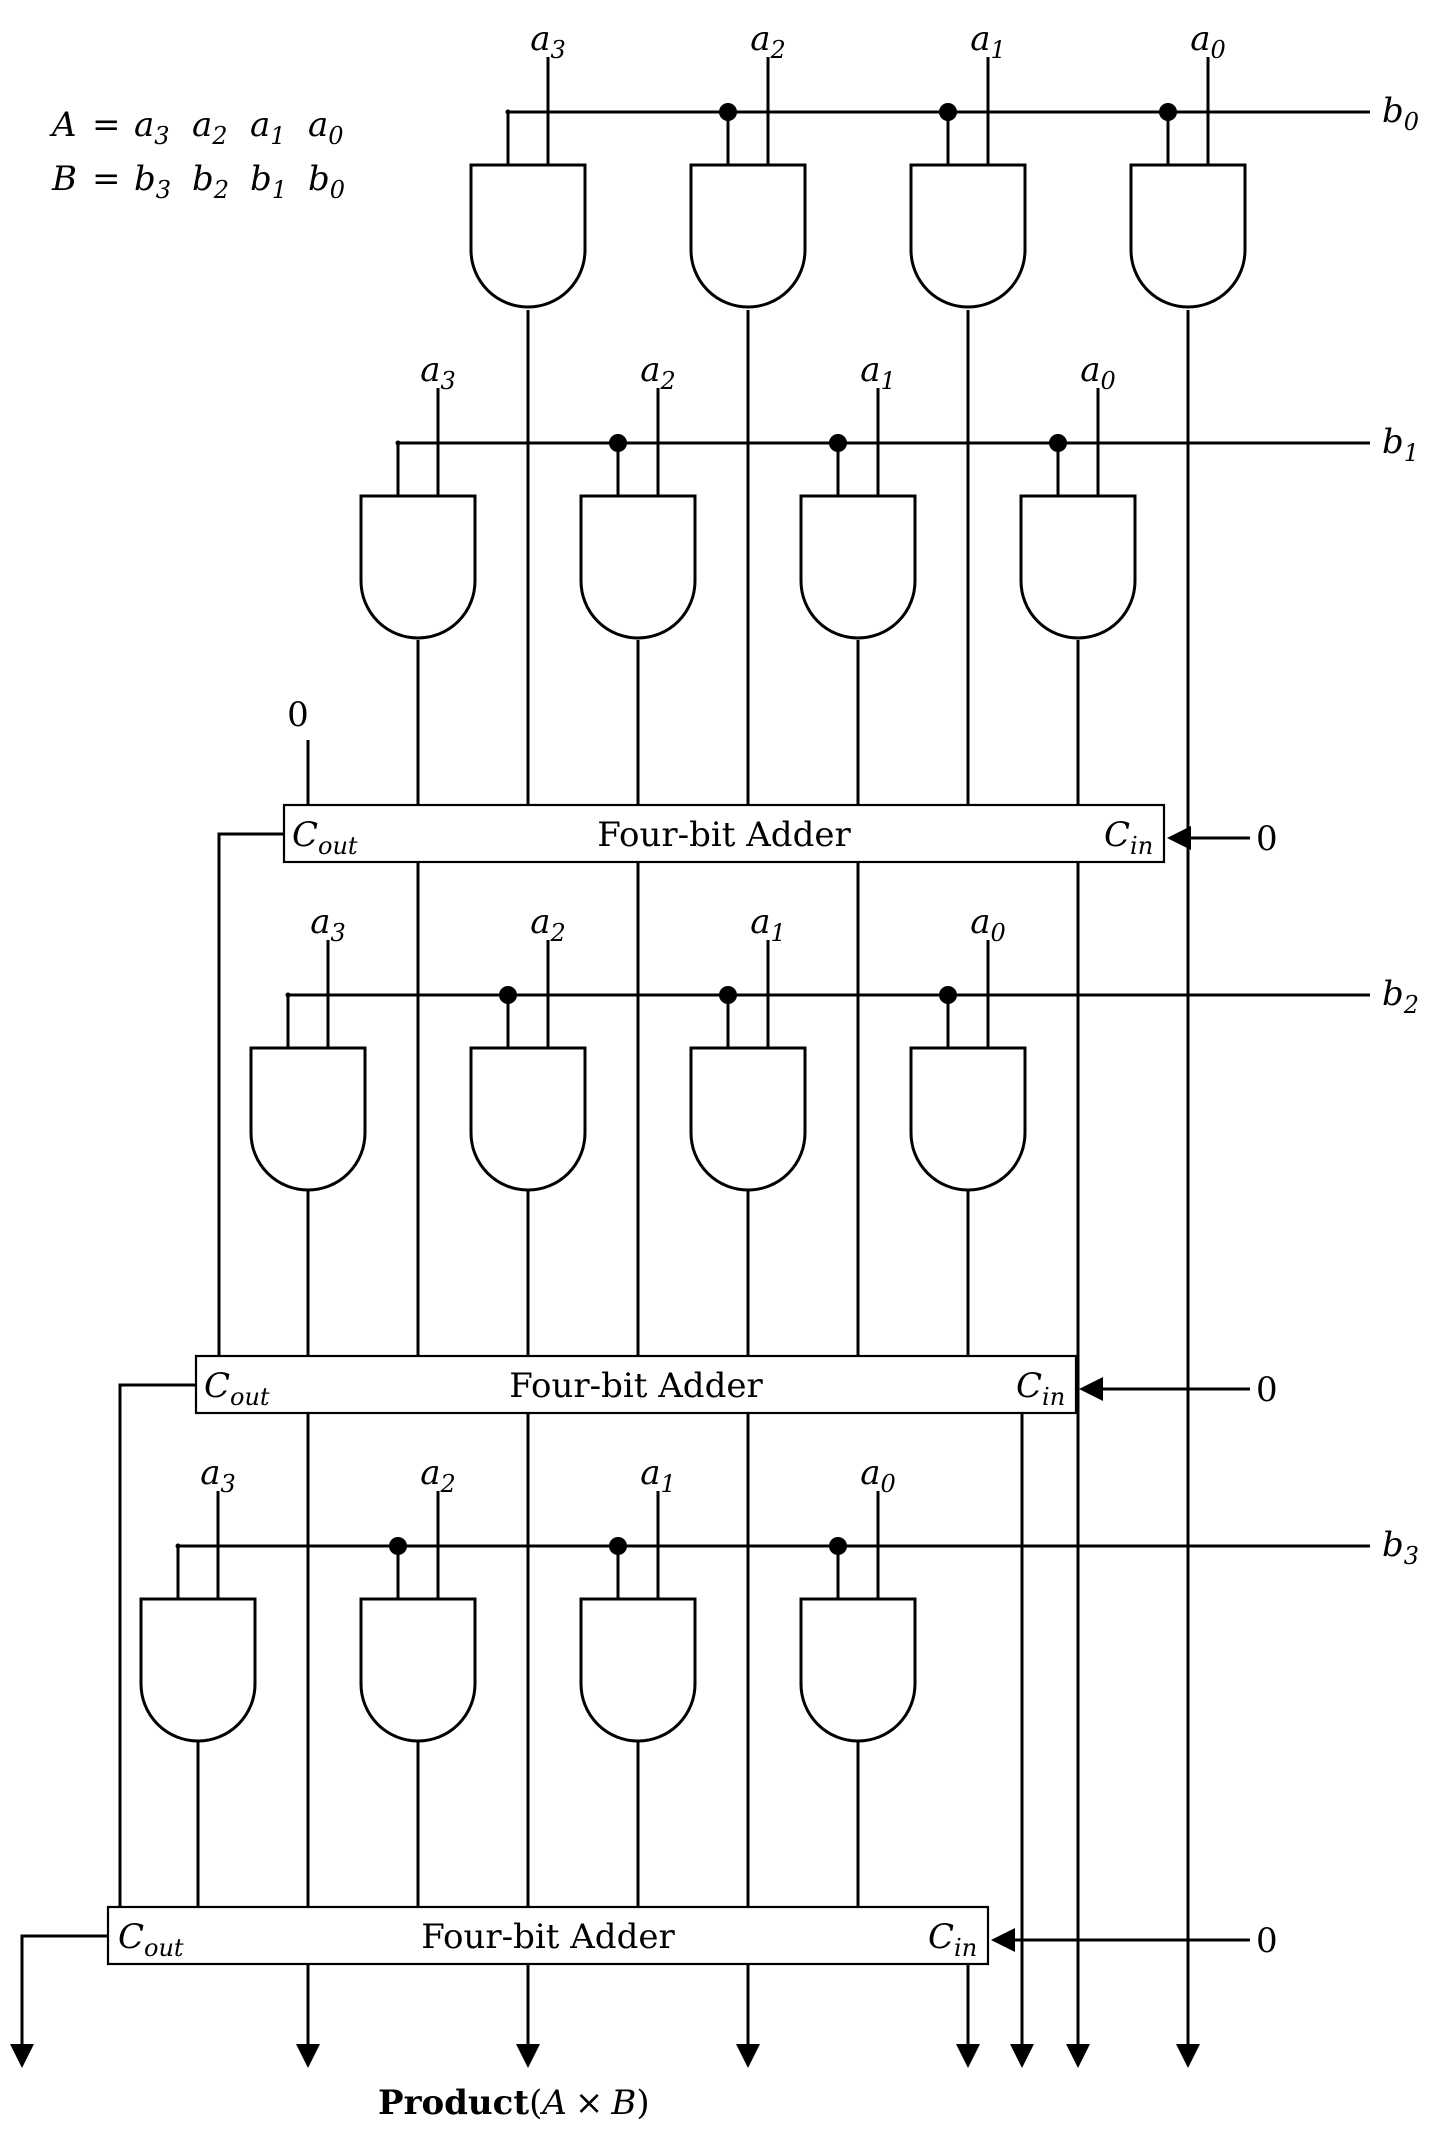 This screenshot has width=1440, height=2147. Describe the element at coordinates (1400, 113) in the screenshot. I see `b-input-label: b0` at that location.